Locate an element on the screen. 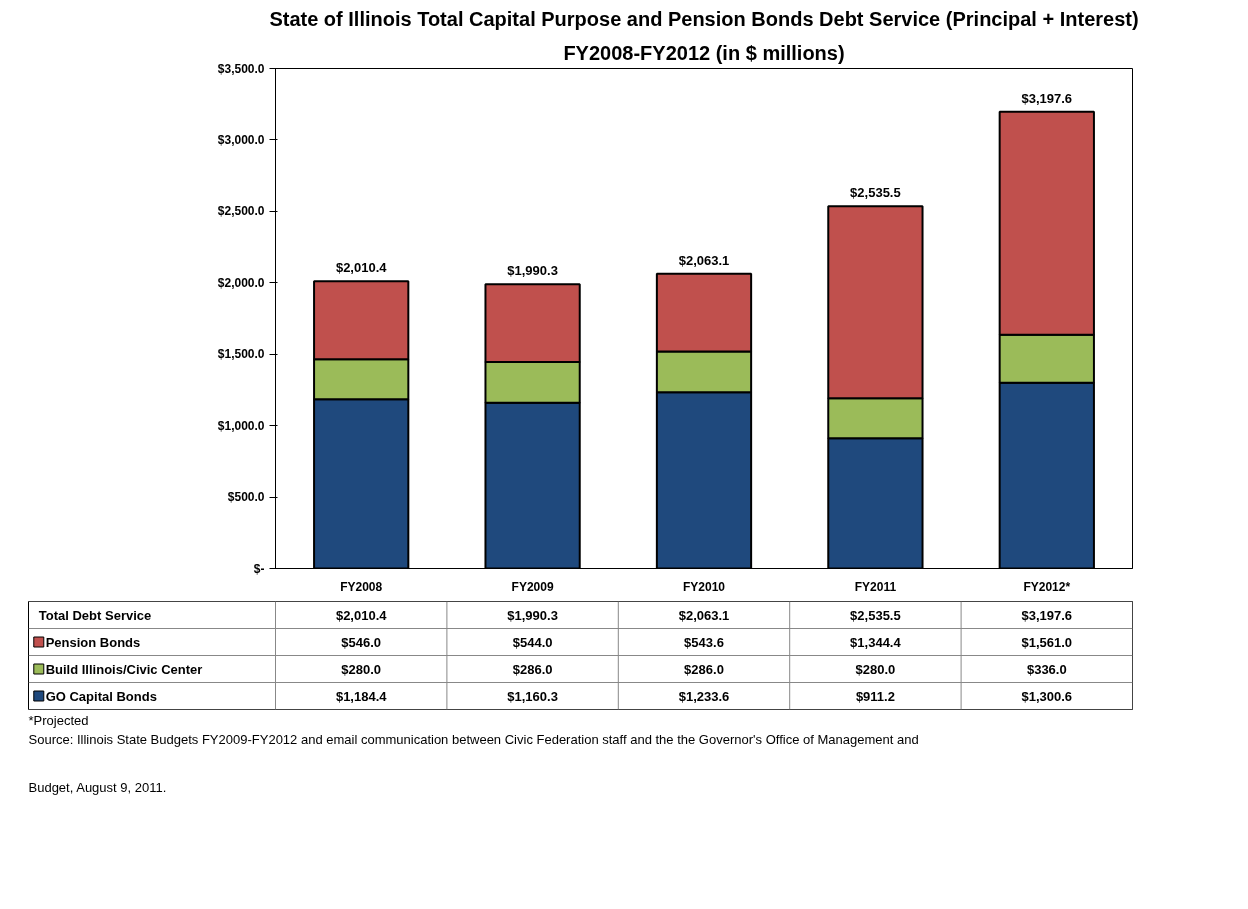 The height and width of the screenshot is (909, 1248). data-label: $1,344.4 is located at coordinates (876, 642).